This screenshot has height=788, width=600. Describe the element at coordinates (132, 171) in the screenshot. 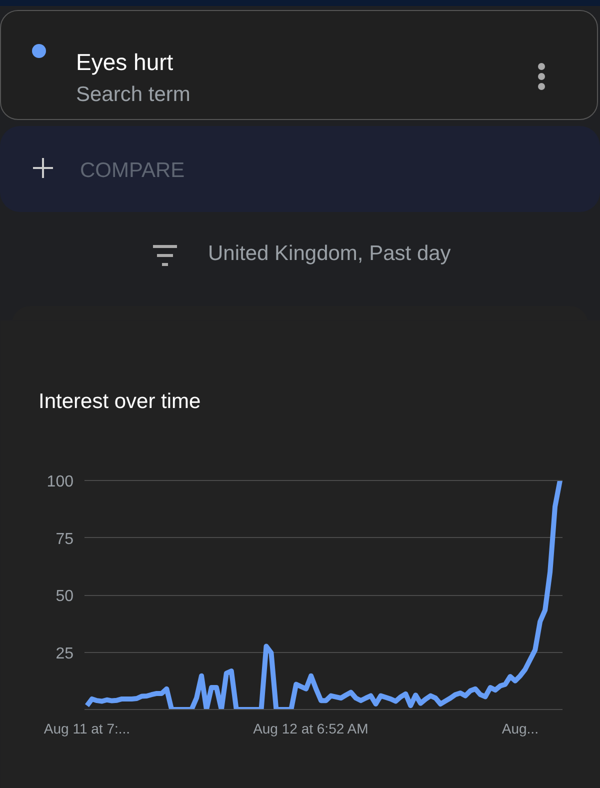

I see `text: COMPARE` at that location.